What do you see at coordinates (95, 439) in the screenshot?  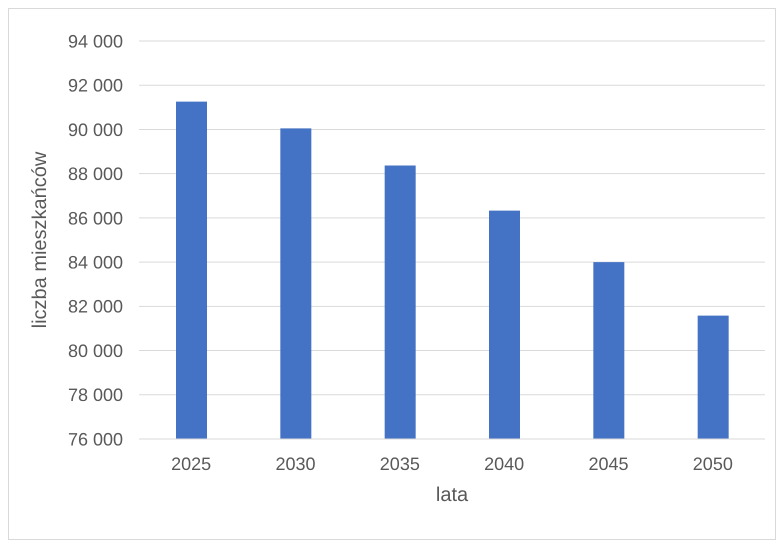 I see `y-tick-label: 76 000` at bounding box center [95, 439].